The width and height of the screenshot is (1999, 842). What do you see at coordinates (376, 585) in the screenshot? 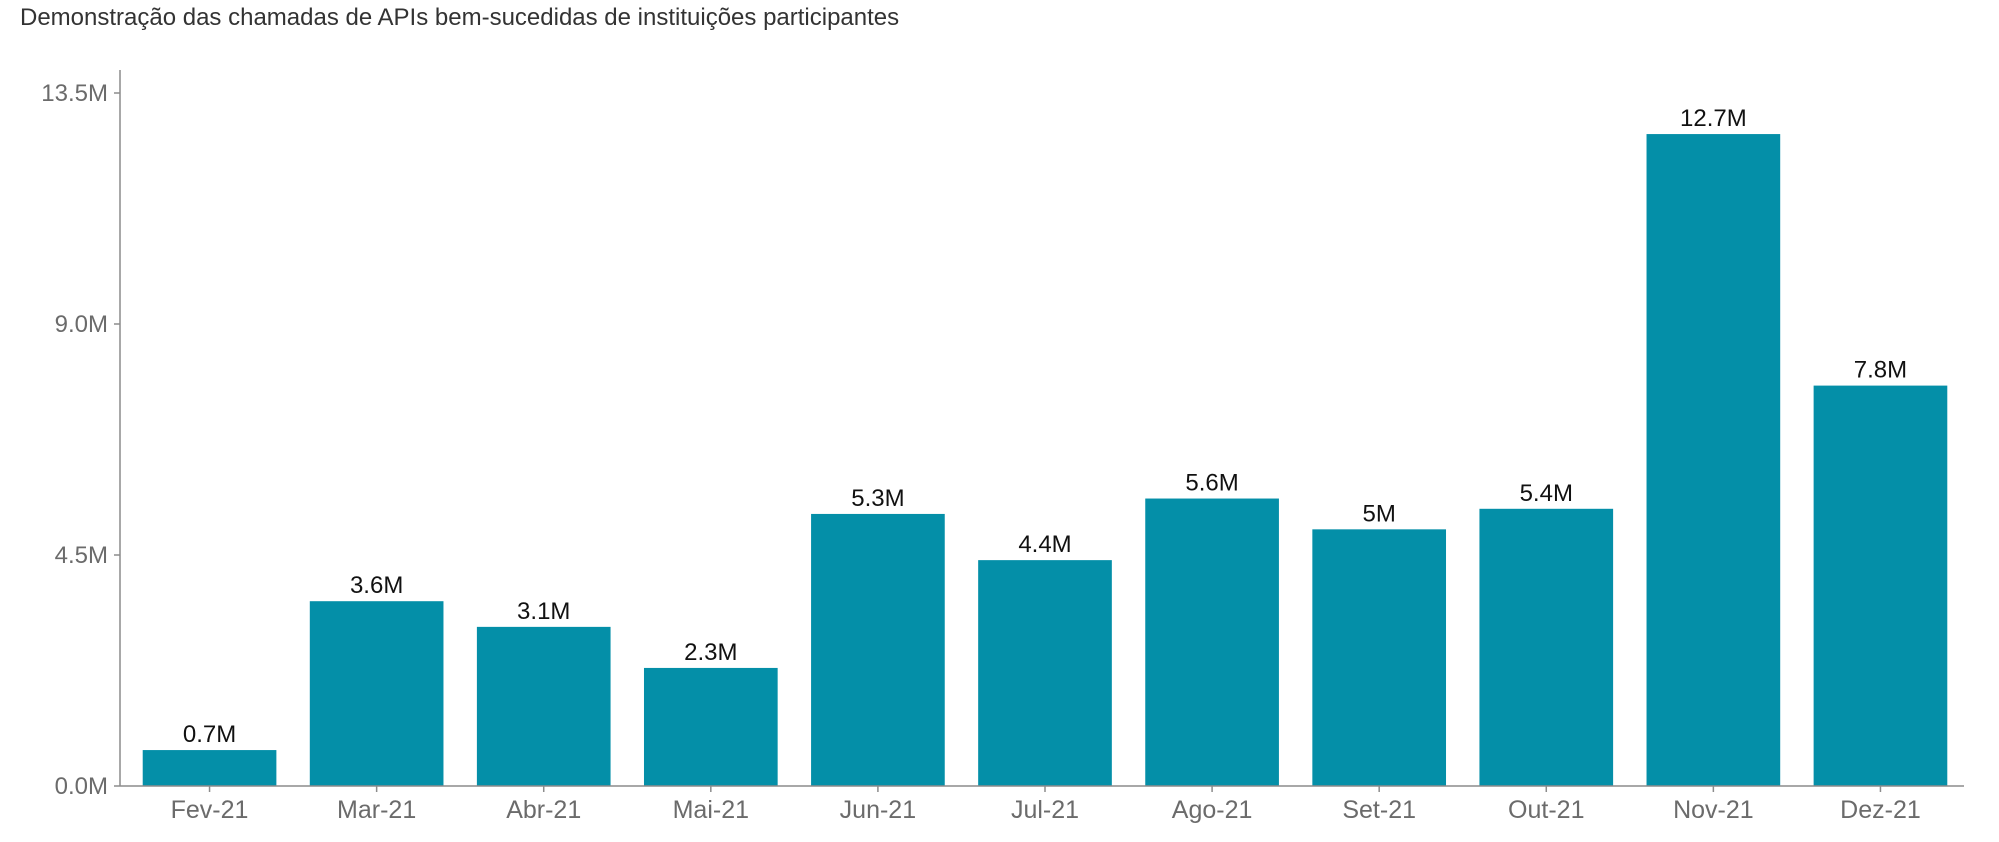
I see `bar-value-label: 3.6M` at bounding box center [376, 585].